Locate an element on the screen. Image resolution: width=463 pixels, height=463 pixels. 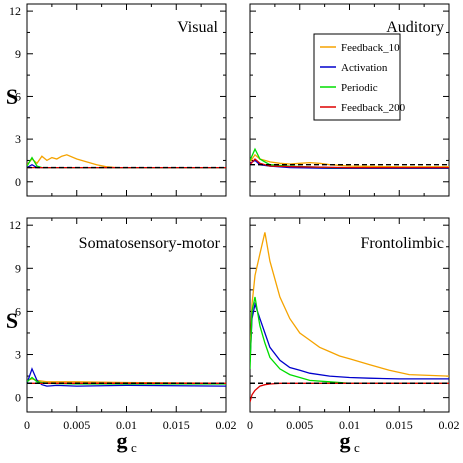
legend-item: Periodic is located at coordinates (349, 88).